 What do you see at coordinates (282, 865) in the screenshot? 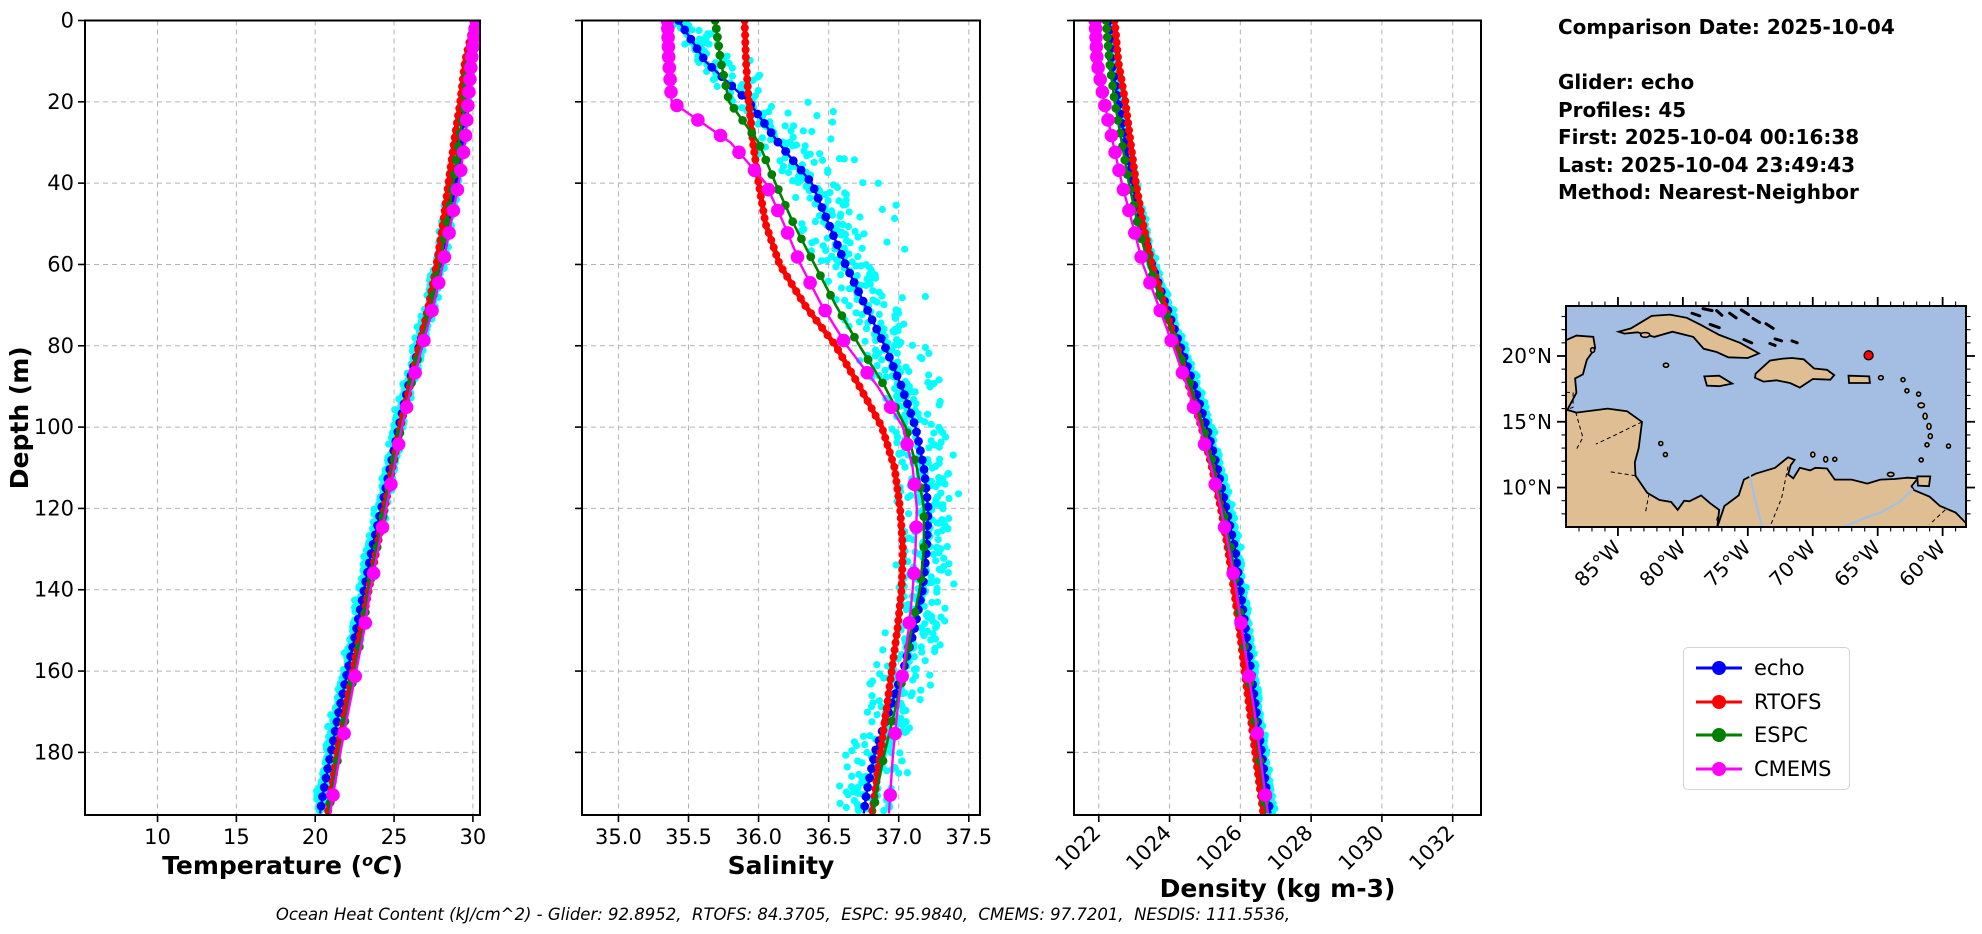
I see `temperature-axis-label: Temperature (oC)` at bounding box center [282, 865].